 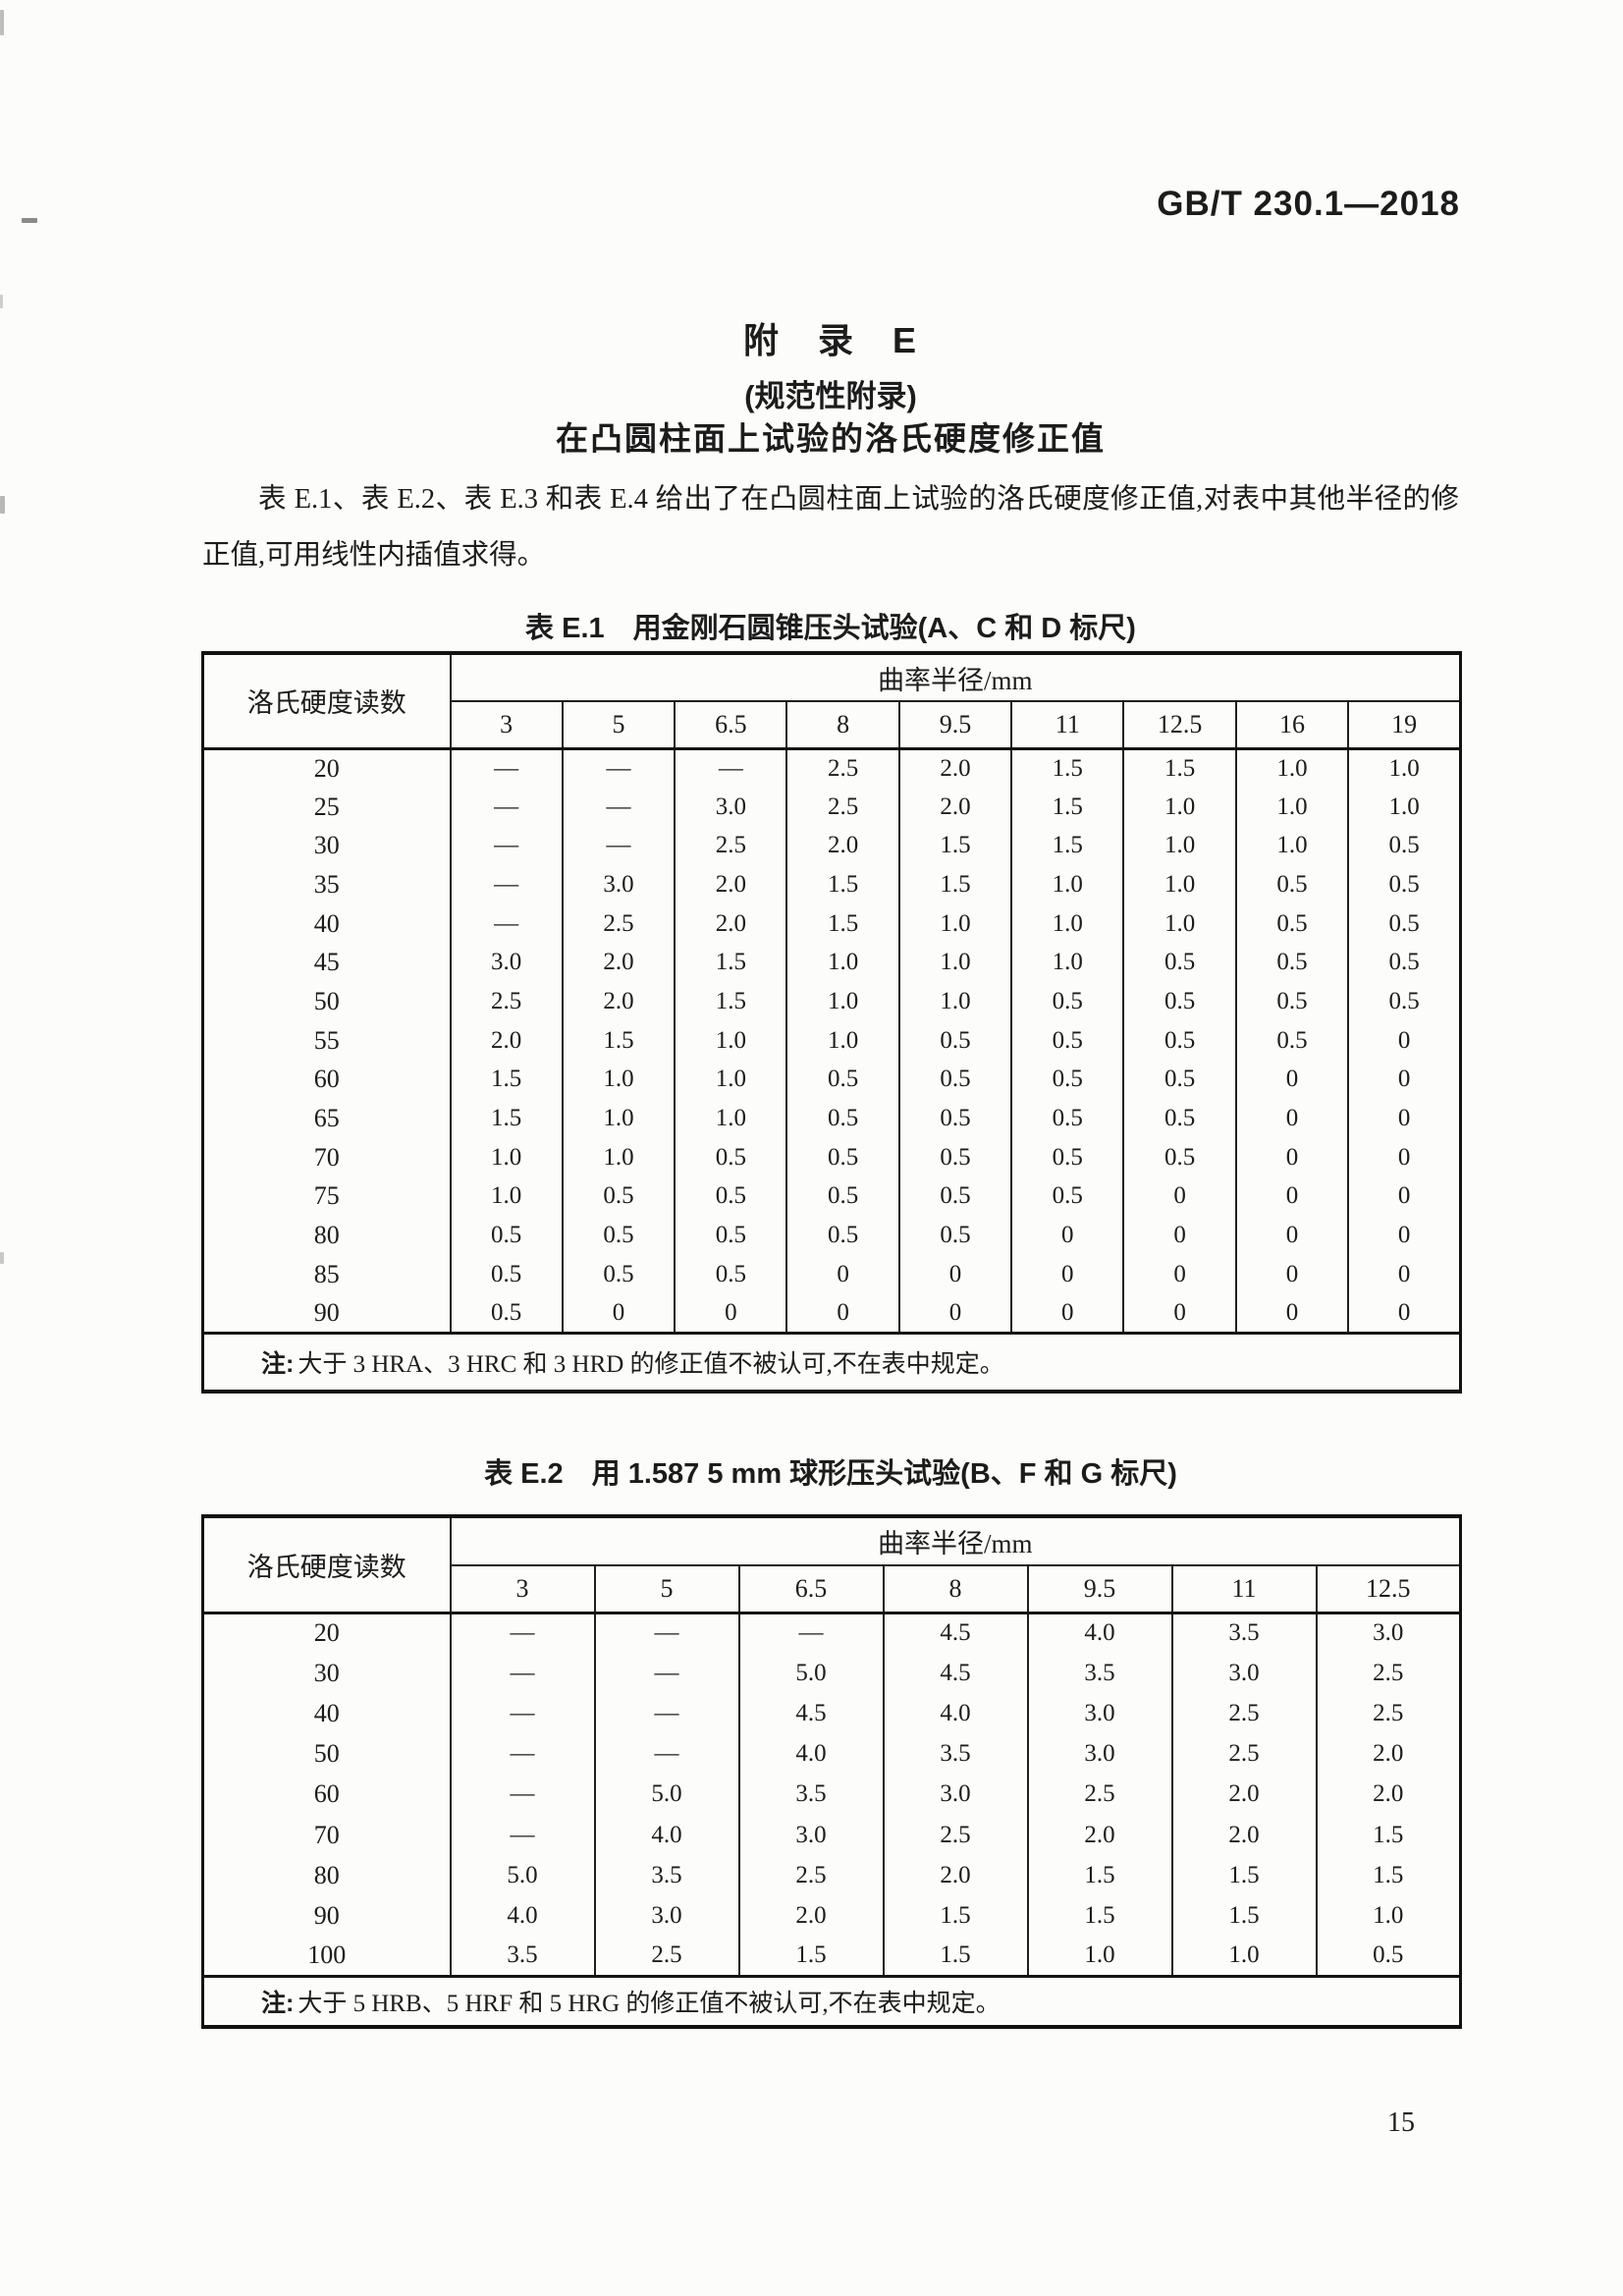 What do you see at coordinates (831, 1713) in the screenshot?
I see `table-row: 40— —4.5 4.0 3.0 2.5 2.5` at bounding box center [831, 1713].